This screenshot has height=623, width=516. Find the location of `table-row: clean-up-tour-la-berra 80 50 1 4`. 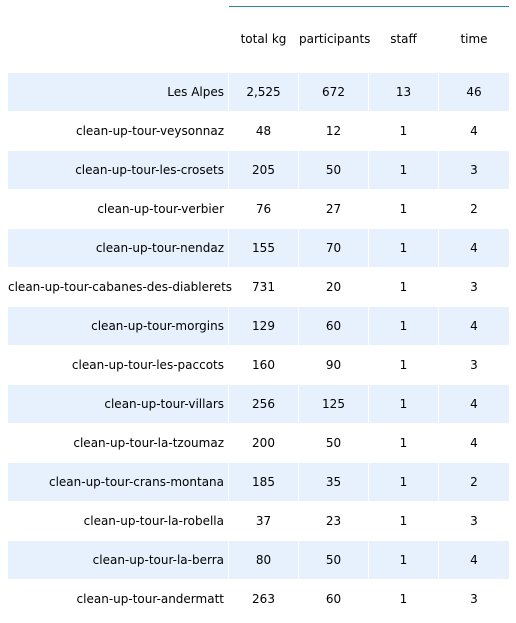

table-row: clean-up-tour-la-berra 80 50 1 4 is located at coordinates (258, 560).